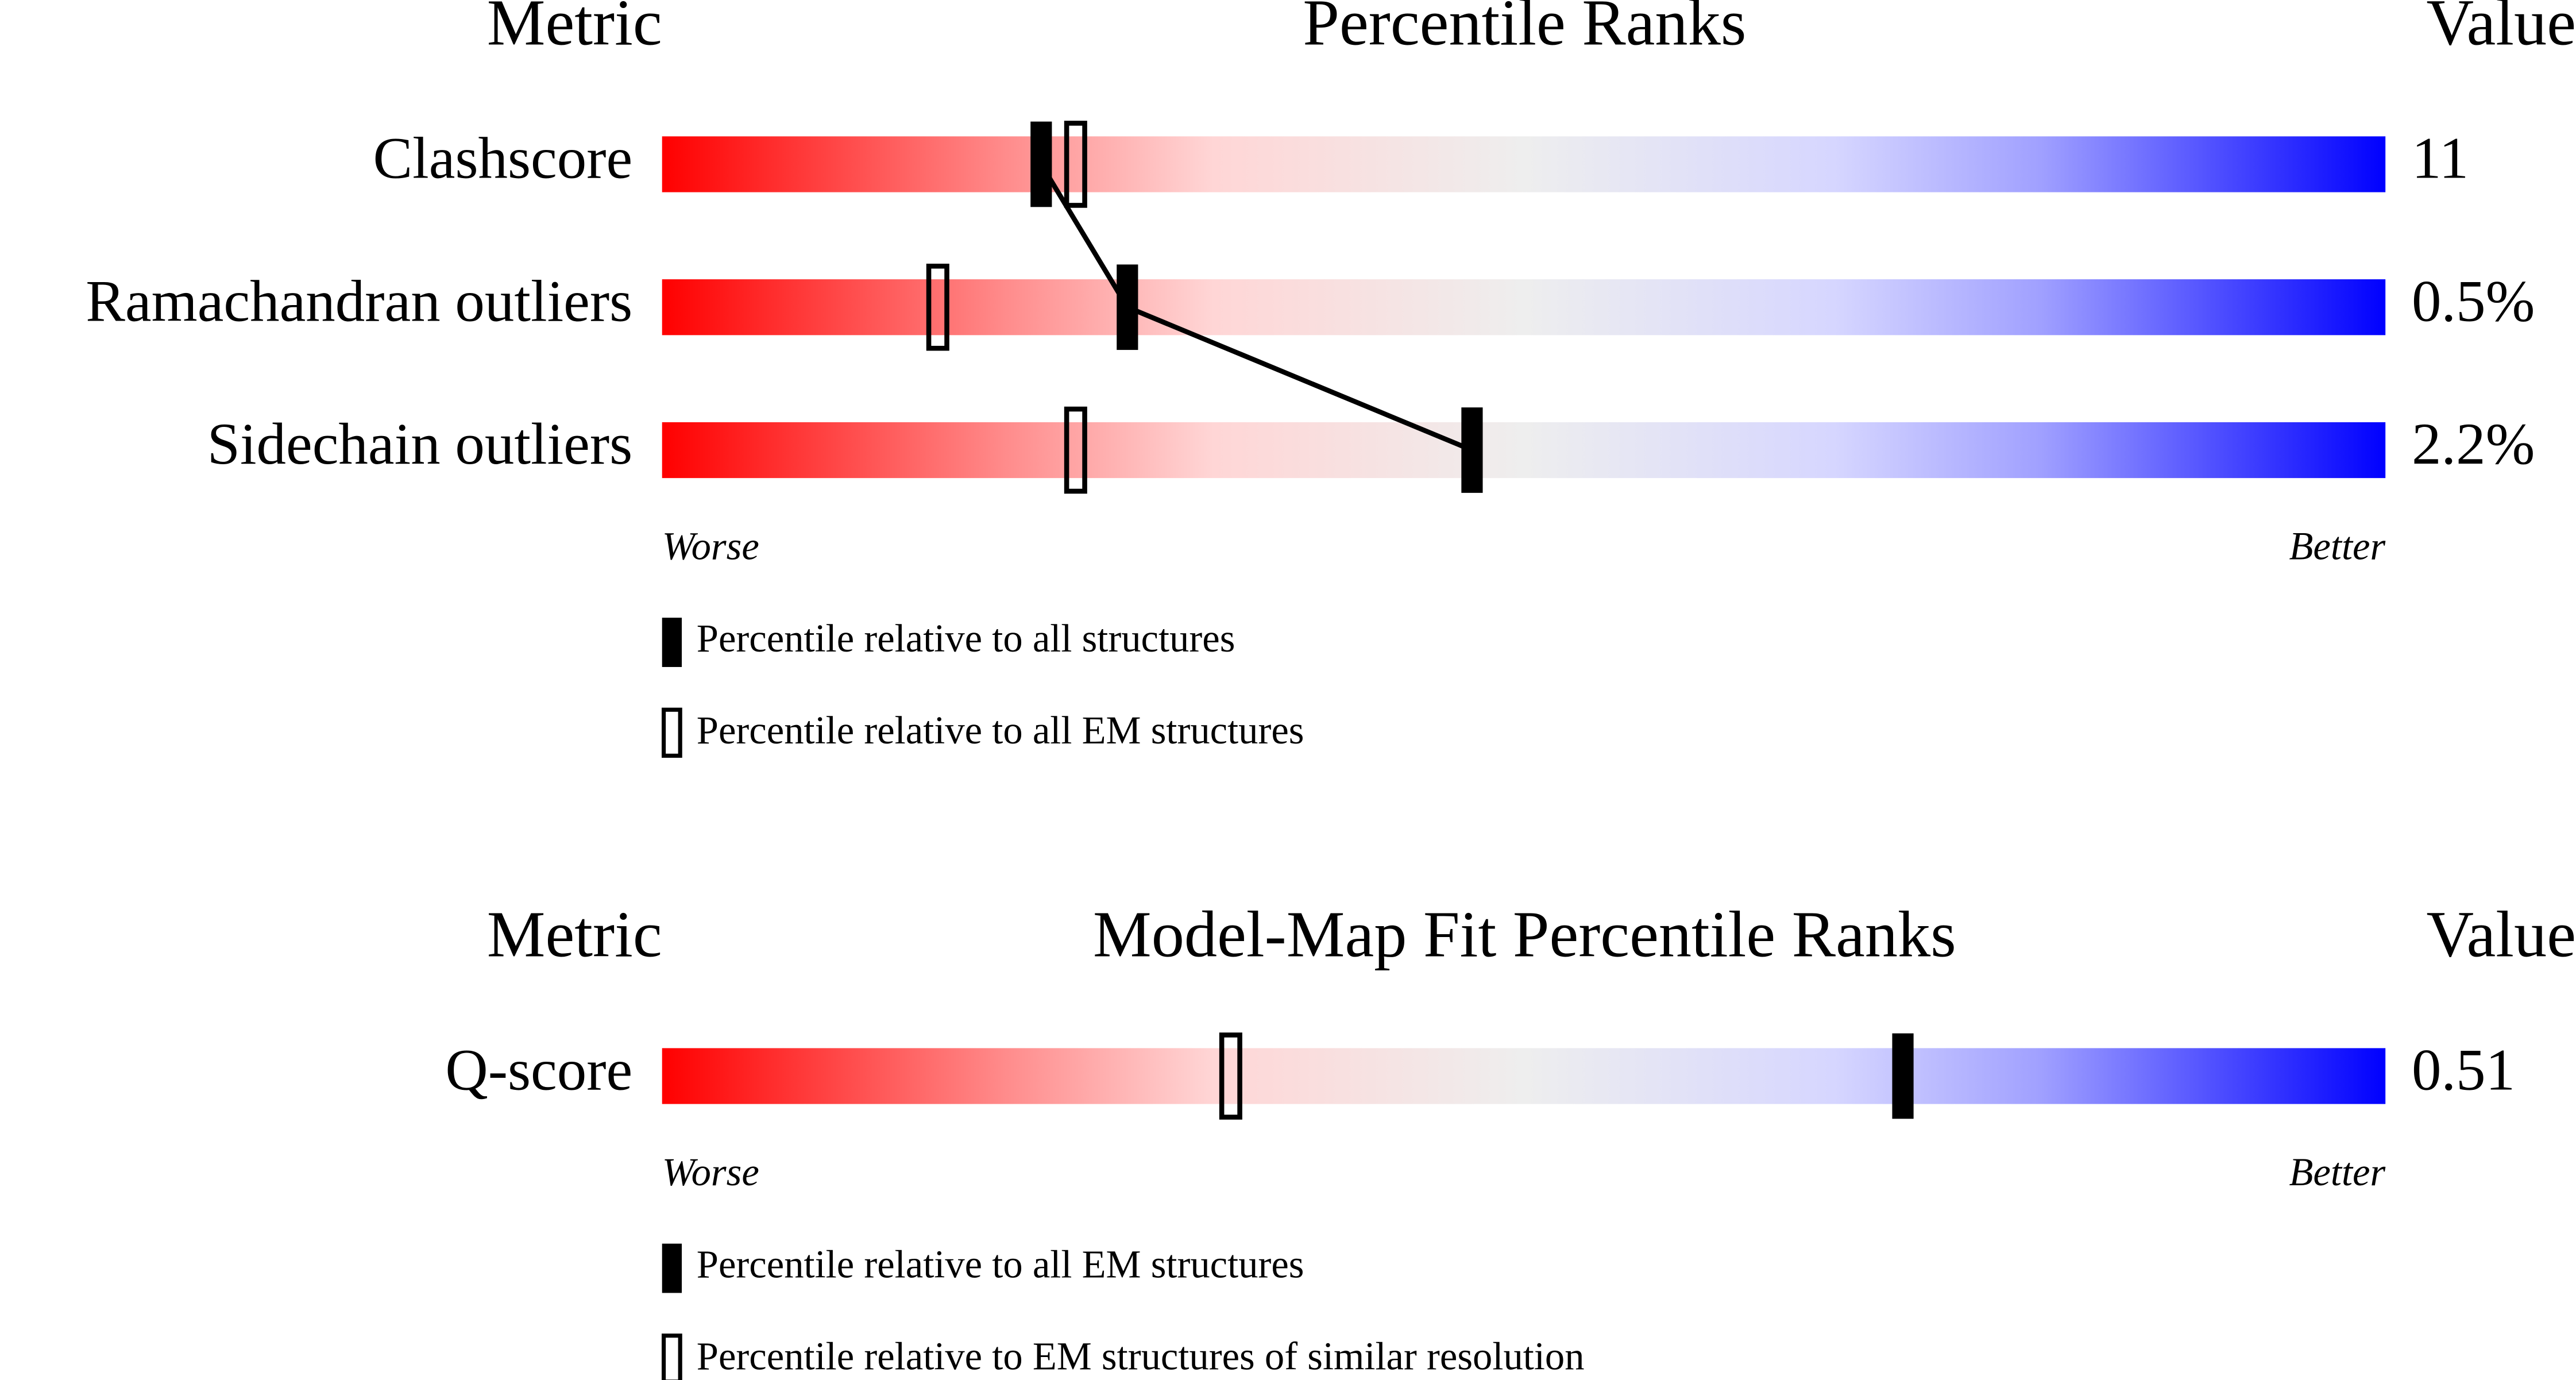  What do you see at coordinates (359, 301) in the screenshot?
I see `metric-label: Ramachandran outliers` at bounding box center [359, 301].